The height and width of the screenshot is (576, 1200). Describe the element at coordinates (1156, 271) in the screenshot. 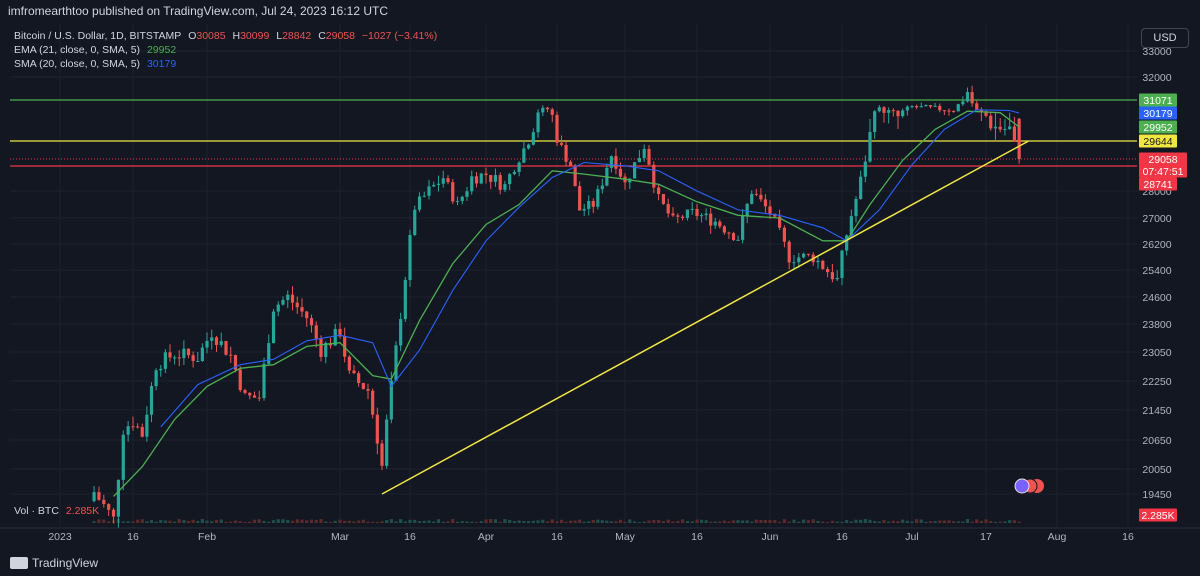

I see `price-tick-label: 25400` at that location.